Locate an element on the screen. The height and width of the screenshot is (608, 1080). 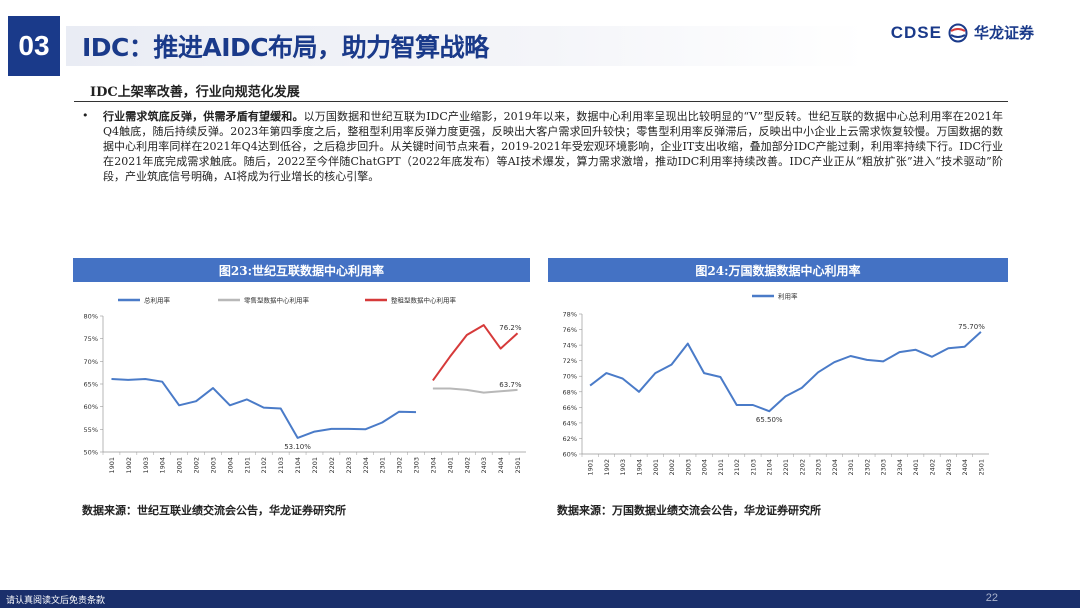
legend-label: 整租型数据中心利用率 is located at coordinates (424, 300).